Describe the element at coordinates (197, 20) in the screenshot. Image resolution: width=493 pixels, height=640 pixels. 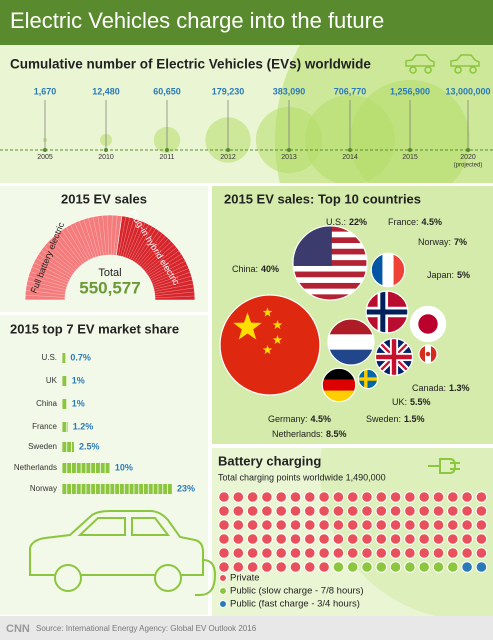
I see `page-title: Electric Vehicles charge into the future` at that location.